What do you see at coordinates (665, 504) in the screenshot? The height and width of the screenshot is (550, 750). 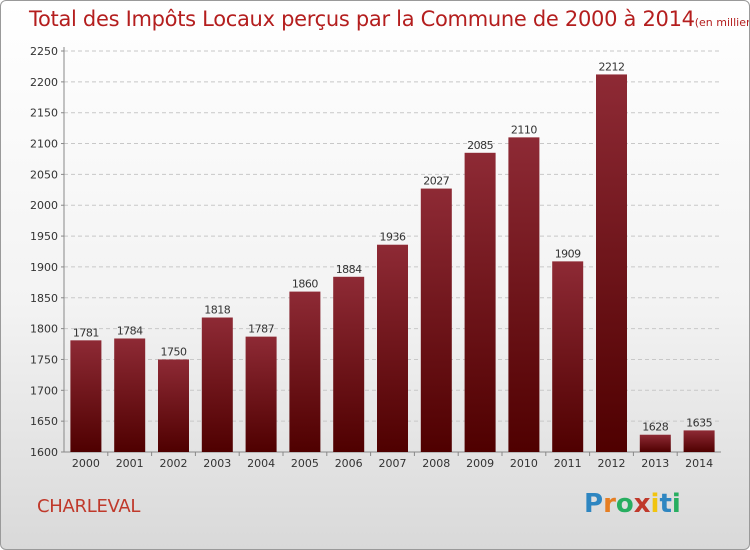 I see `logo-letter: t` at bounding box center [665, 504].